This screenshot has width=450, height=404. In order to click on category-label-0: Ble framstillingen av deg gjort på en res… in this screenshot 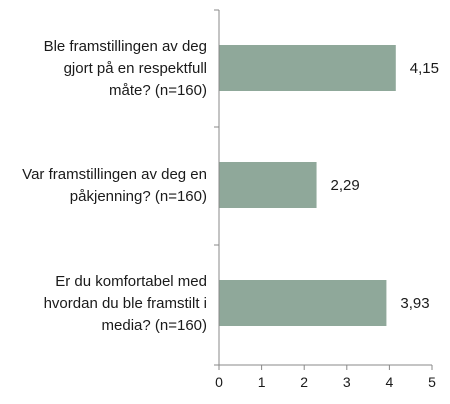, I will do `click(125, 68)`.